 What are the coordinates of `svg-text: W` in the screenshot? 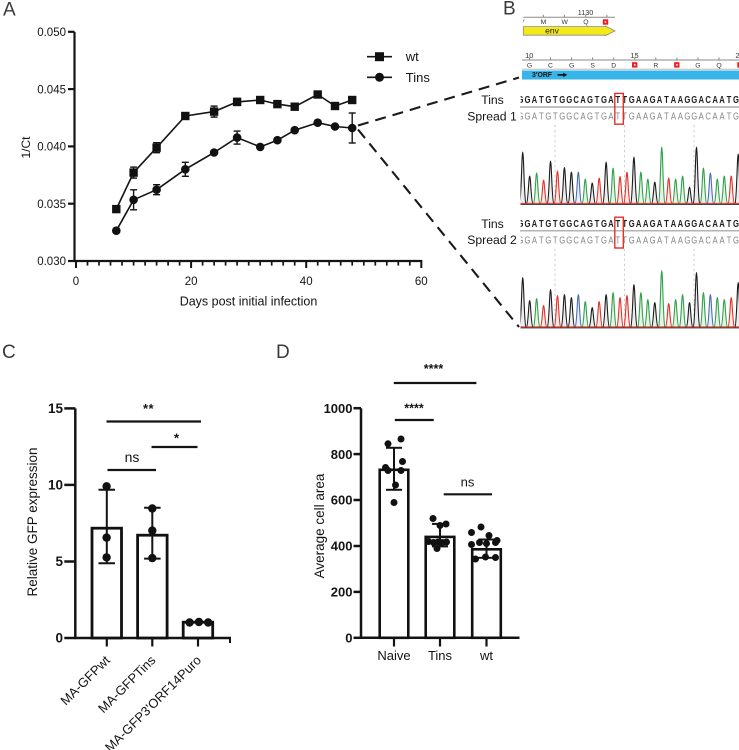 It's located at (564, 22).